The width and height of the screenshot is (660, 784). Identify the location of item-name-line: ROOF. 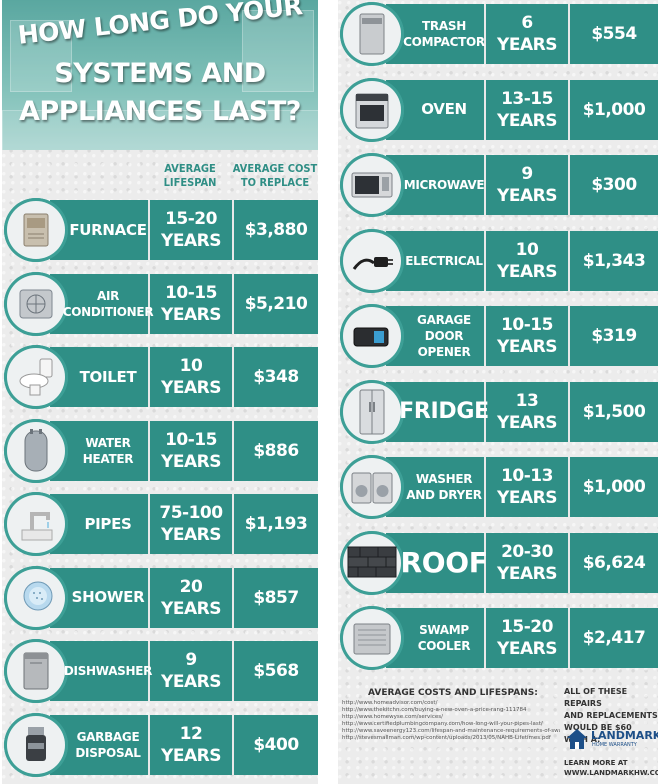
(444, 562).